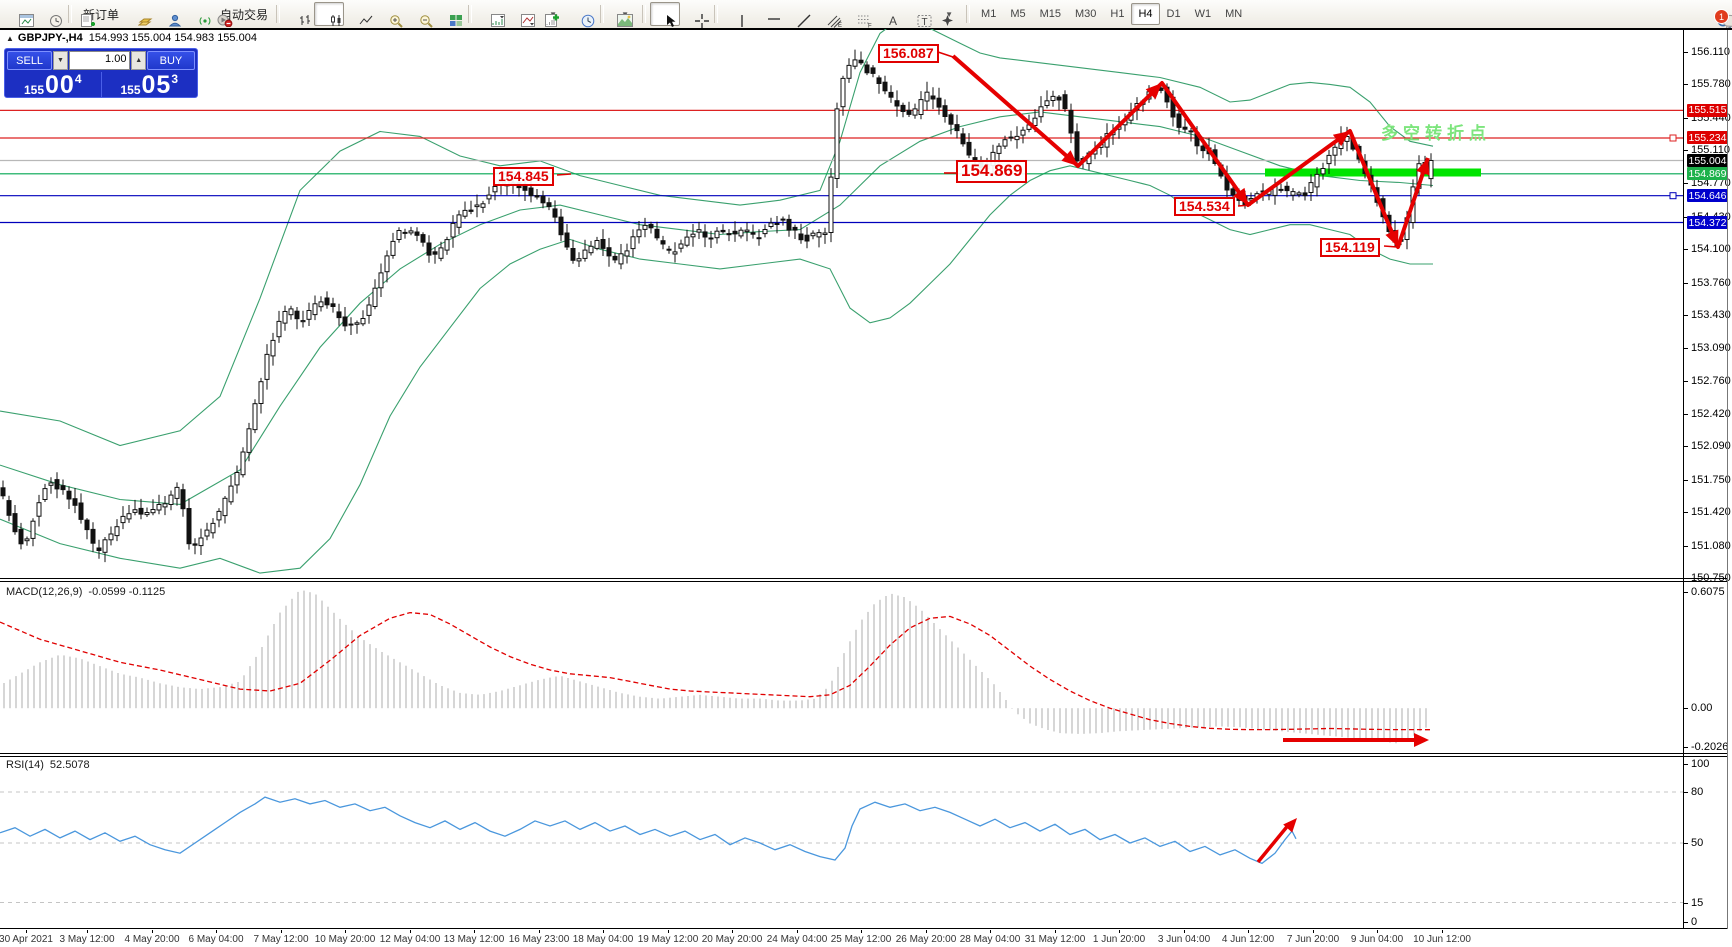  Describe the element at coordinates (1442, 939) in the screenshot. I see `time-axis-label: 10 Jun 12:00` at that location.